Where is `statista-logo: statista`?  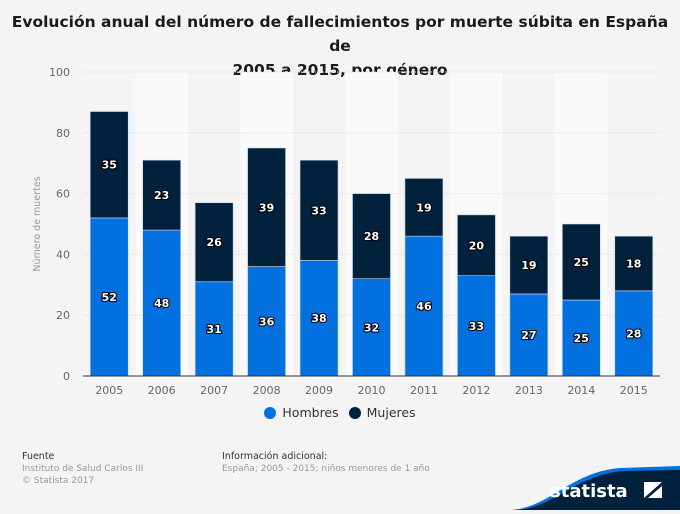 statista-logo: statista is located at coordinates (595, 486).